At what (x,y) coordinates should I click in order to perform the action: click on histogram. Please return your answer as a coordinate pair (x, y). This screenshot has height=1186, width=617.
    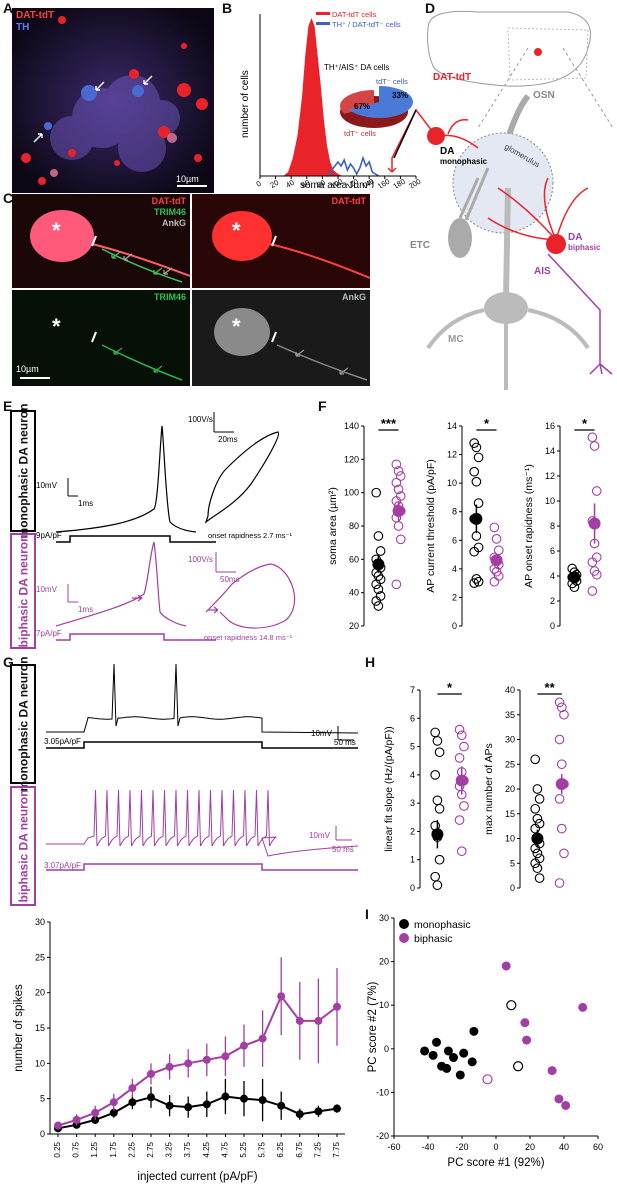
    Looking at the image, I should click on (331, 97).